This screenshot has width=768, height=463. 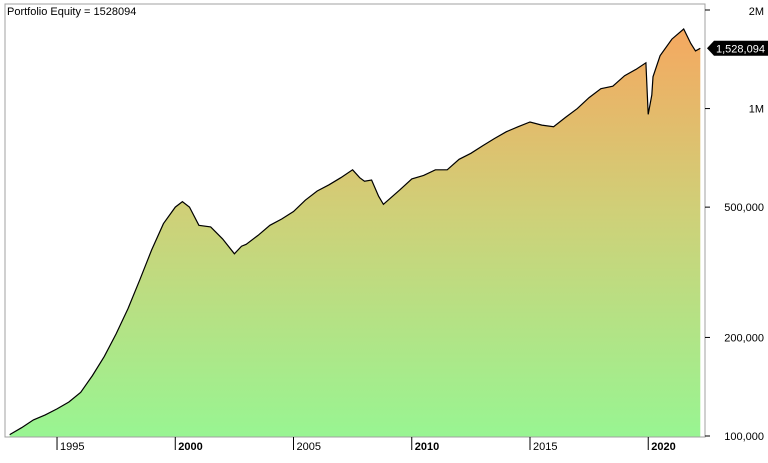 I want to click on x-tick-label: 2020, so click(x=663, y=447).